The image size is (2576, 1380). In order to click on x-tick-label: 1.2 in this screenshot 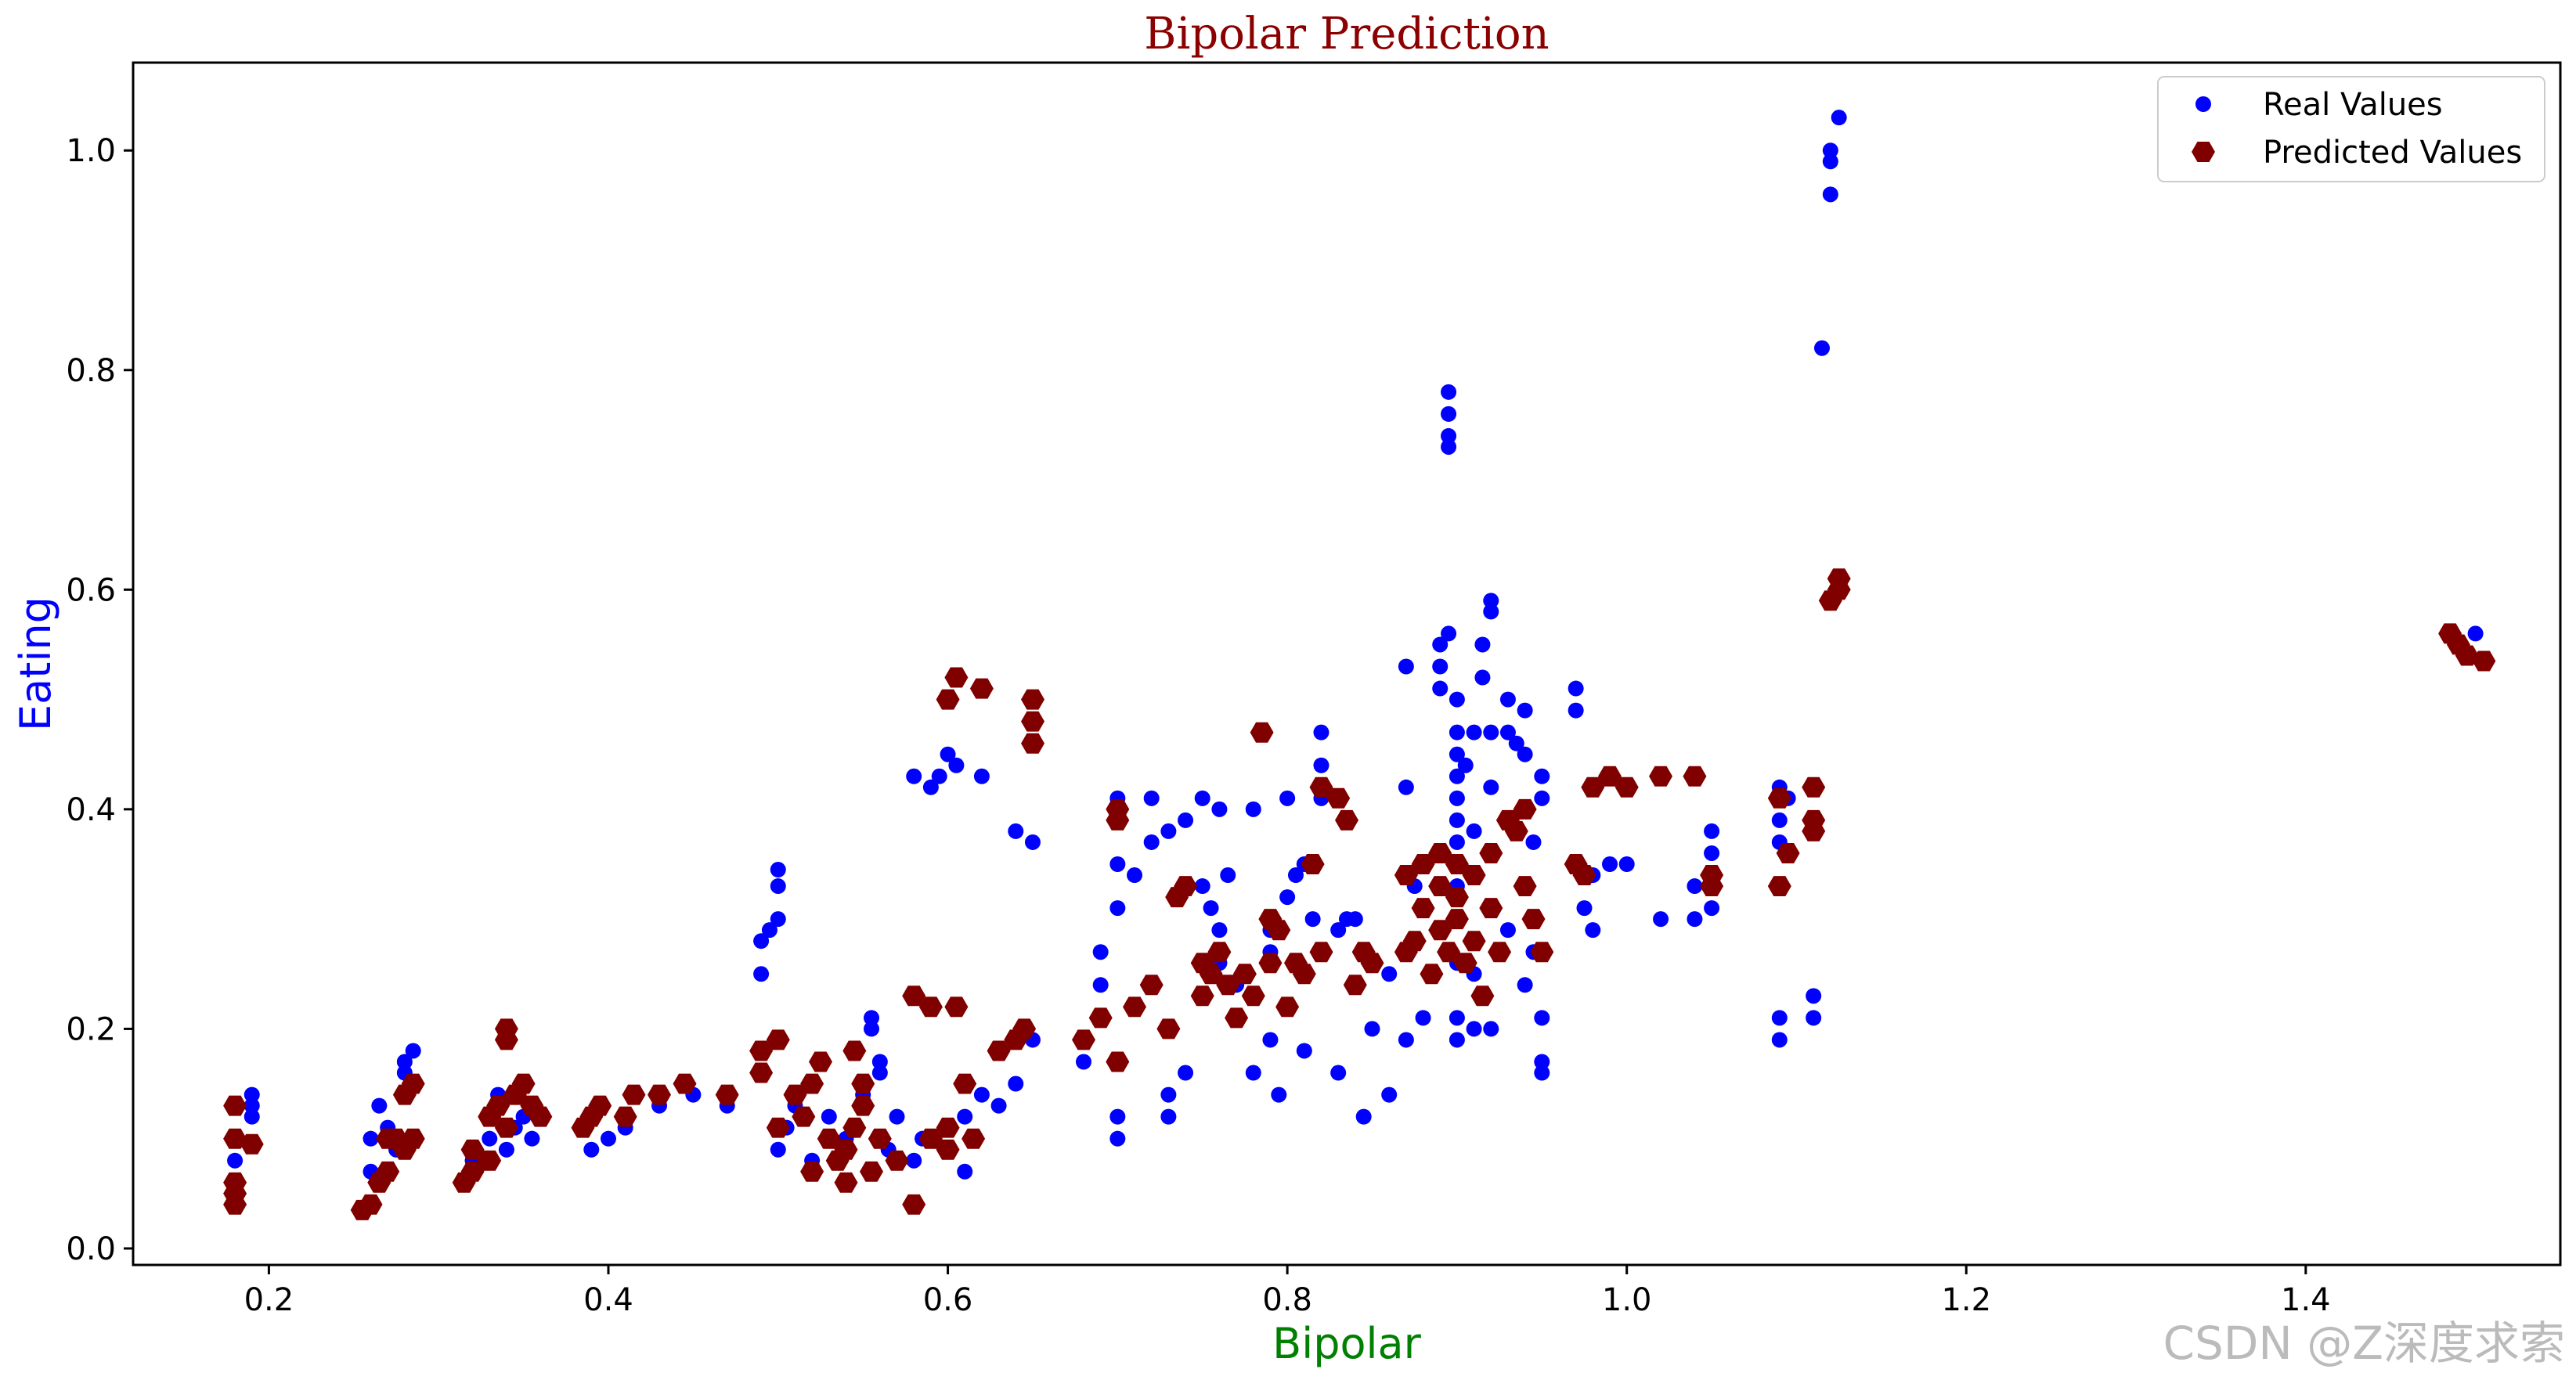, I will do `click(1966, 1300)`.